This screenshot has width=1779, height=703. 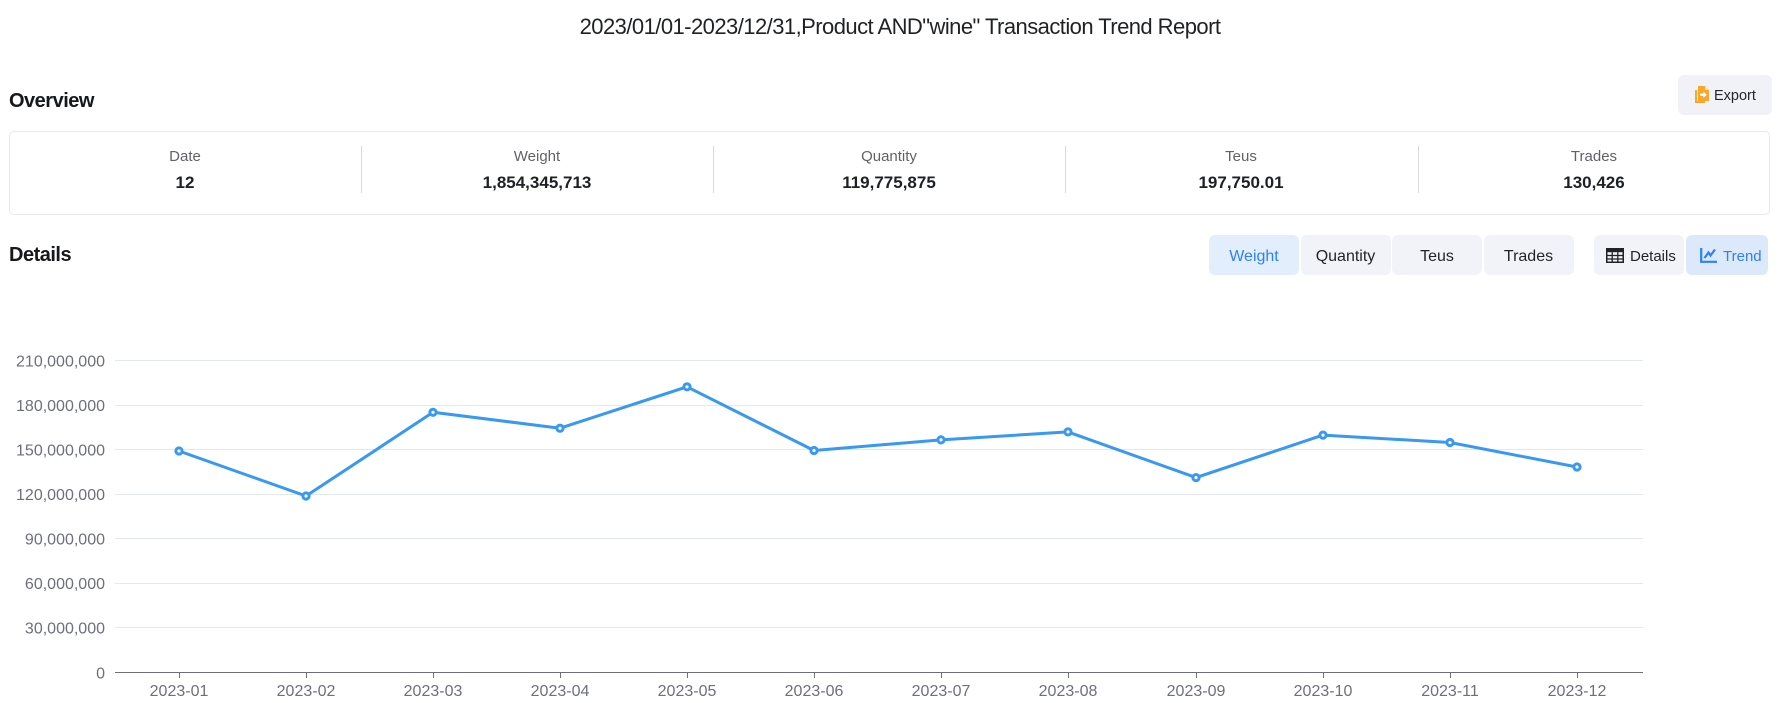 What do you see at coordinates (60, 451) in the screenshot?
I see `svg-text: 150,000,000` at bounding box center [60, 451].